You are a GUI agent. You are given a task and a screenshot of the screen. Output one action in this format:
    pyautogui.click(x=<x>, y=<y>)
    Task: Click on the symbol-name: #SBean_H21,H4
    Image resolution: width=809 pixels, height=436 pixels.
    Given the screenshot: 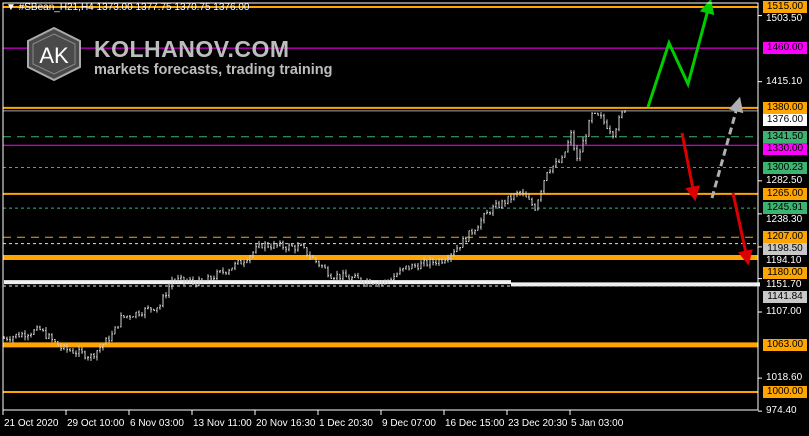 What is the action you would take?
    pyautogui.click(x=56, y=7)
    